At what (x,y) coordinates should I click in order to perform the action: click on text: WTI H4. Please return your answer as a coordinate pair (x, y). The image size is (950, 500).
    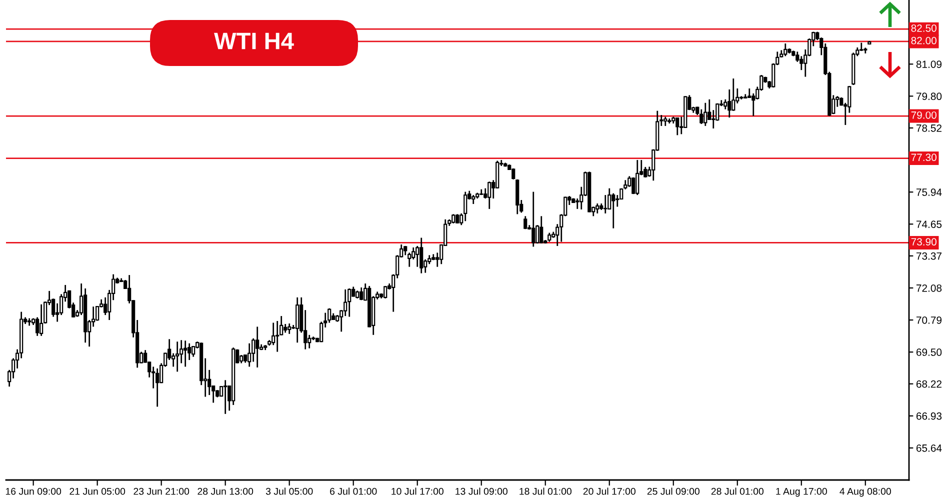
    Looking at the image, I should click on (254, 41).